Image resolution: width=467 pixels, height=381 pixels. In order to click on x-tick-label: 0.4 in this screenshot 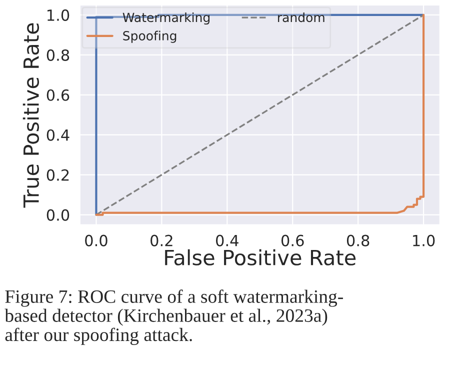, I will do `click(227, 240)`.